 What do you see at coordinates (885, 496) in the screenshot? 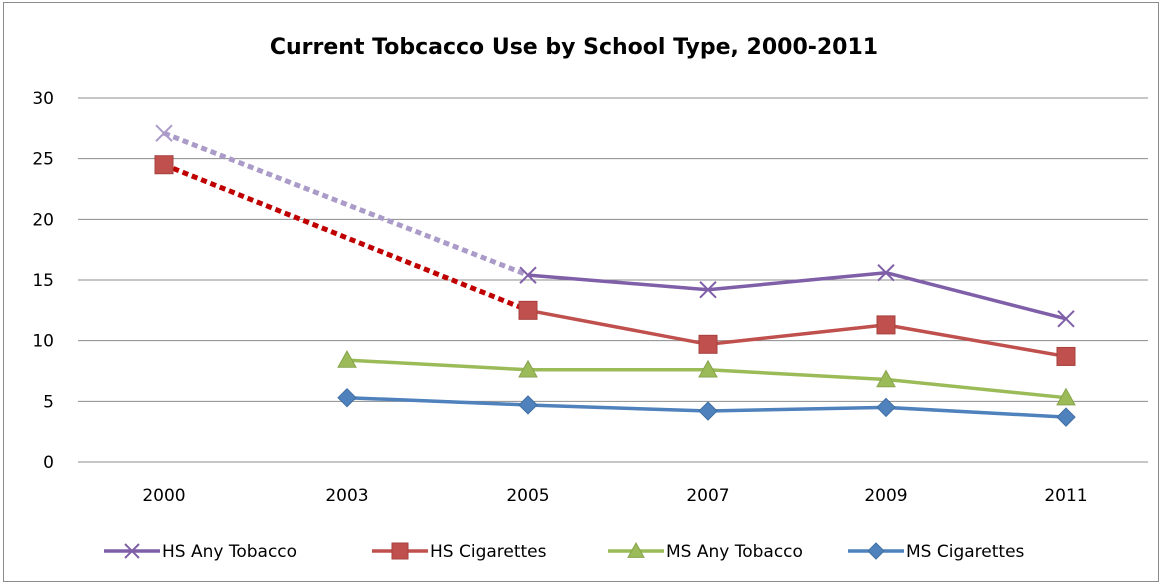
I see `x-tick-label: 2009` at bounding box center [885, 496].